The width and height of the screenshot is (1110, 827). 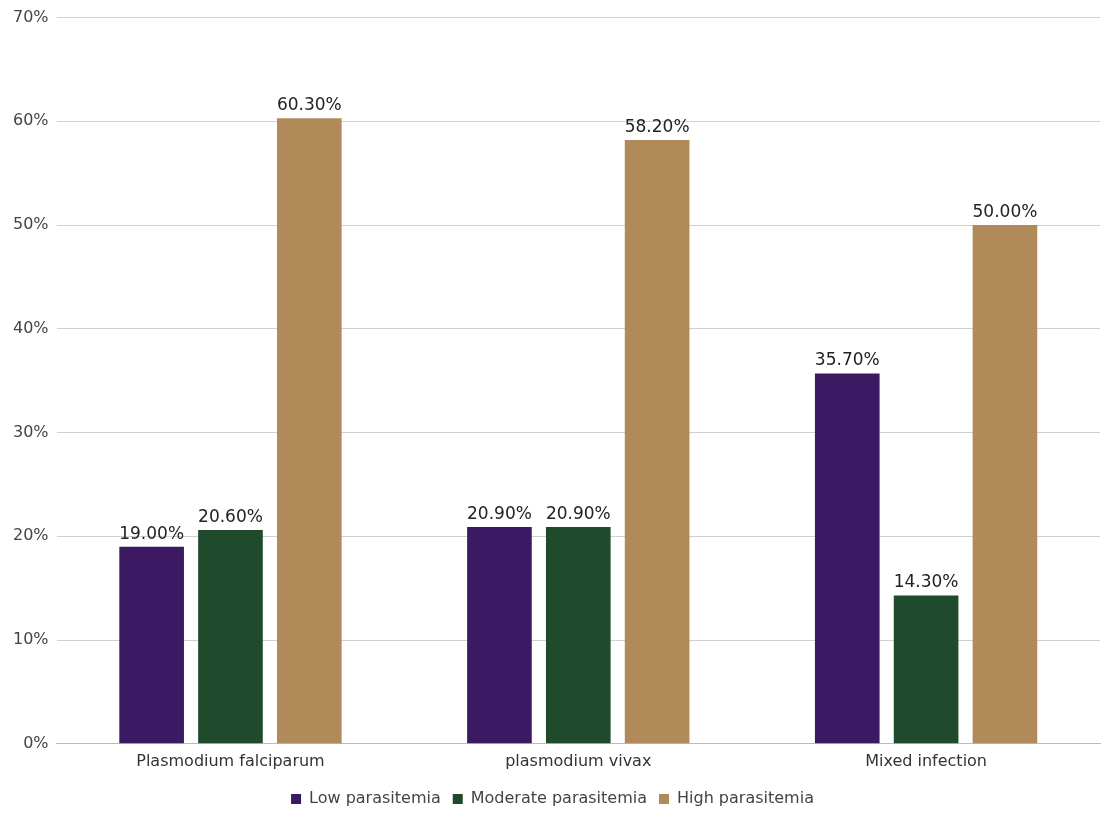 I want to click on y-tick-label: 10%, so click(x=31, y=639).